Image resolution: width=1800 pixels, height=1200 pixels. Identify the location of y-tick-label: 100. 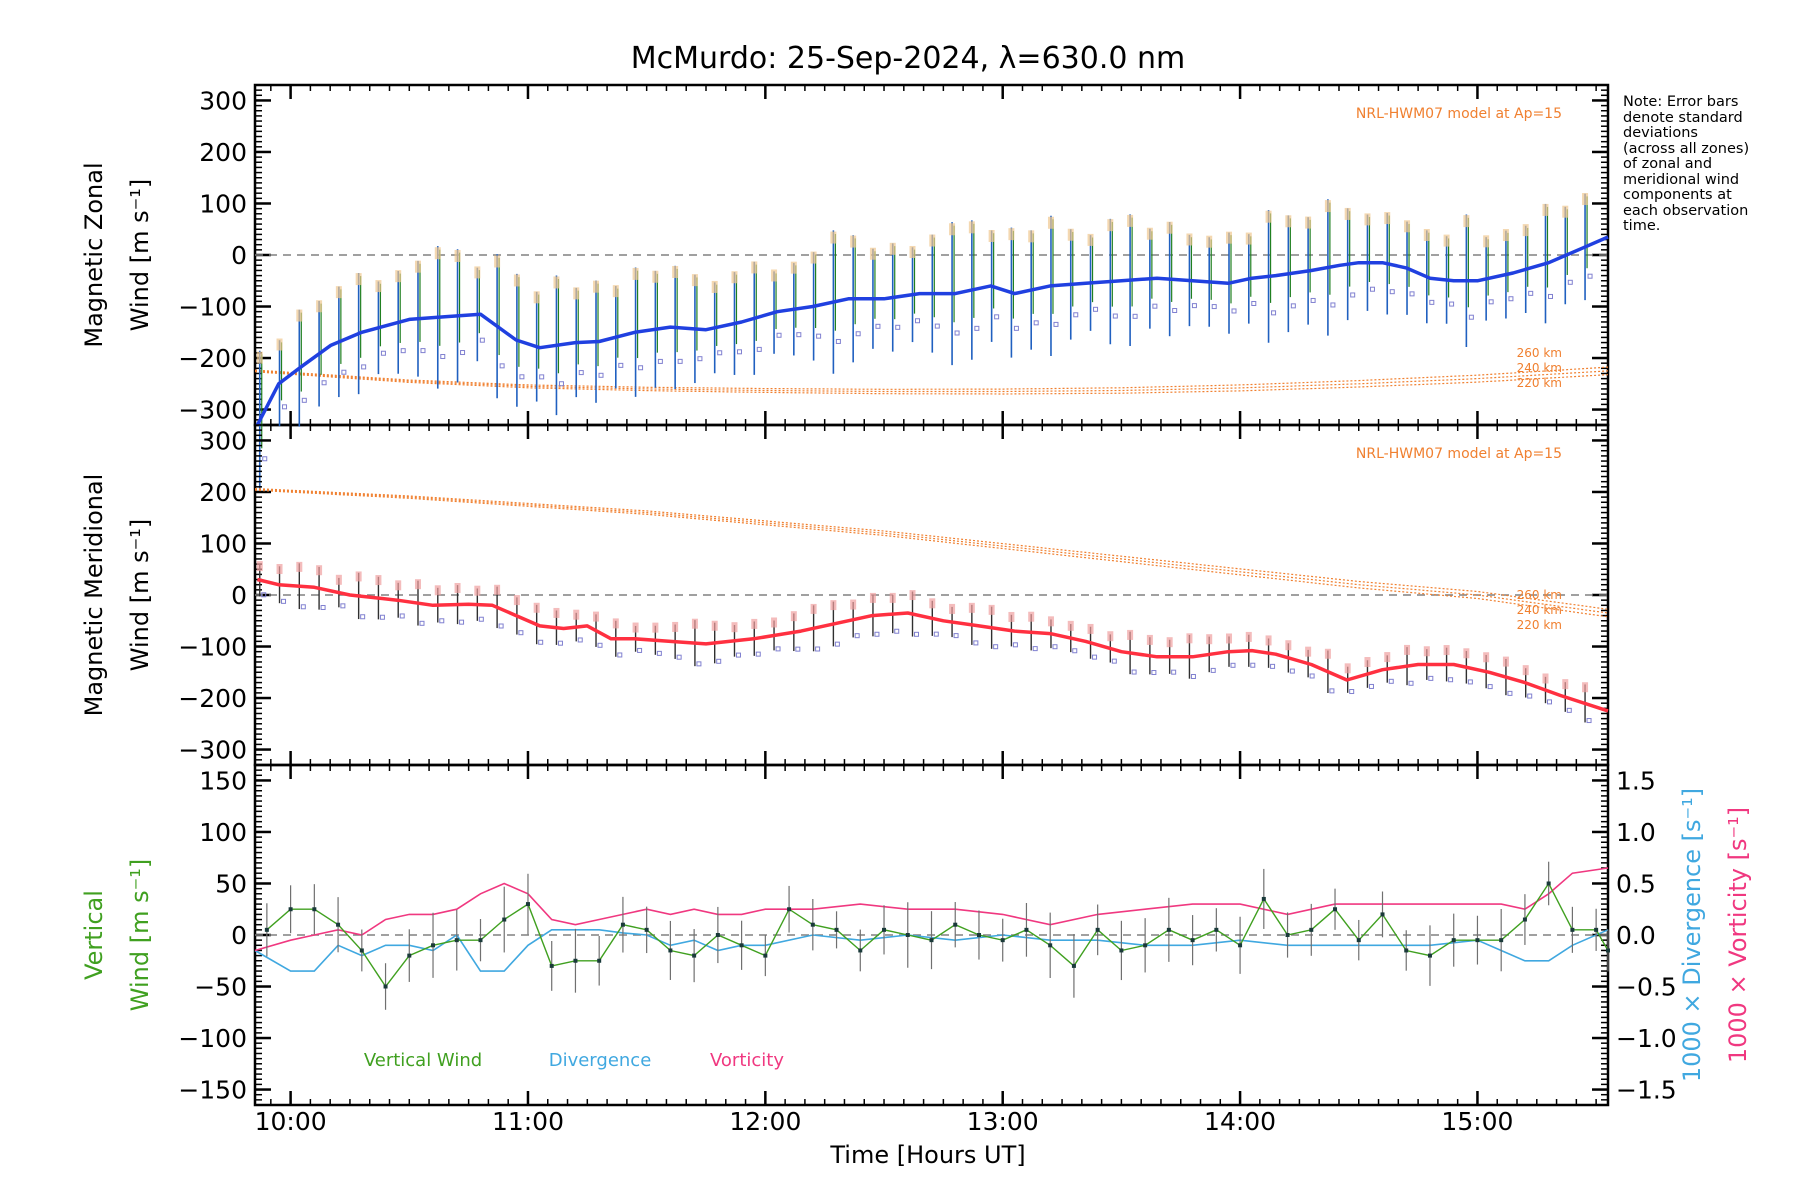
(223, 543).